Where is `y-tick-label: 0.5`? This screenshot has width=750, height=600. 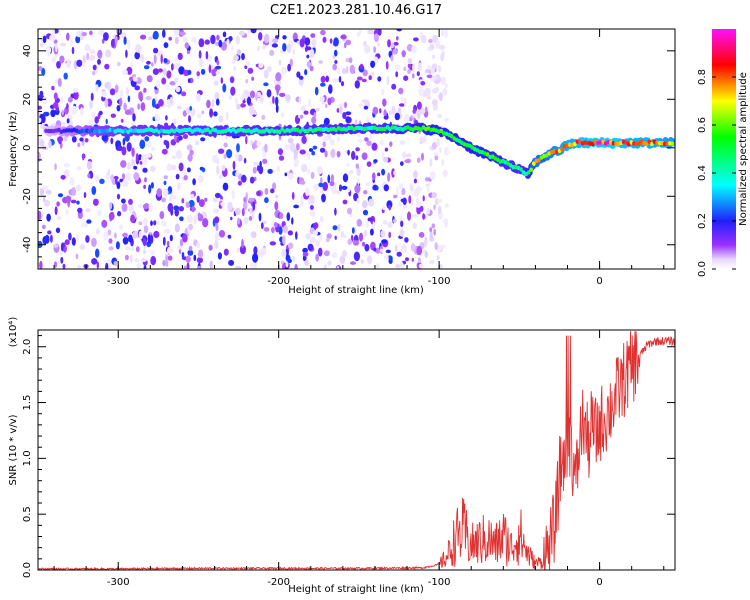
y-tick-label: 0.5 is located at coordinates (27, 514).